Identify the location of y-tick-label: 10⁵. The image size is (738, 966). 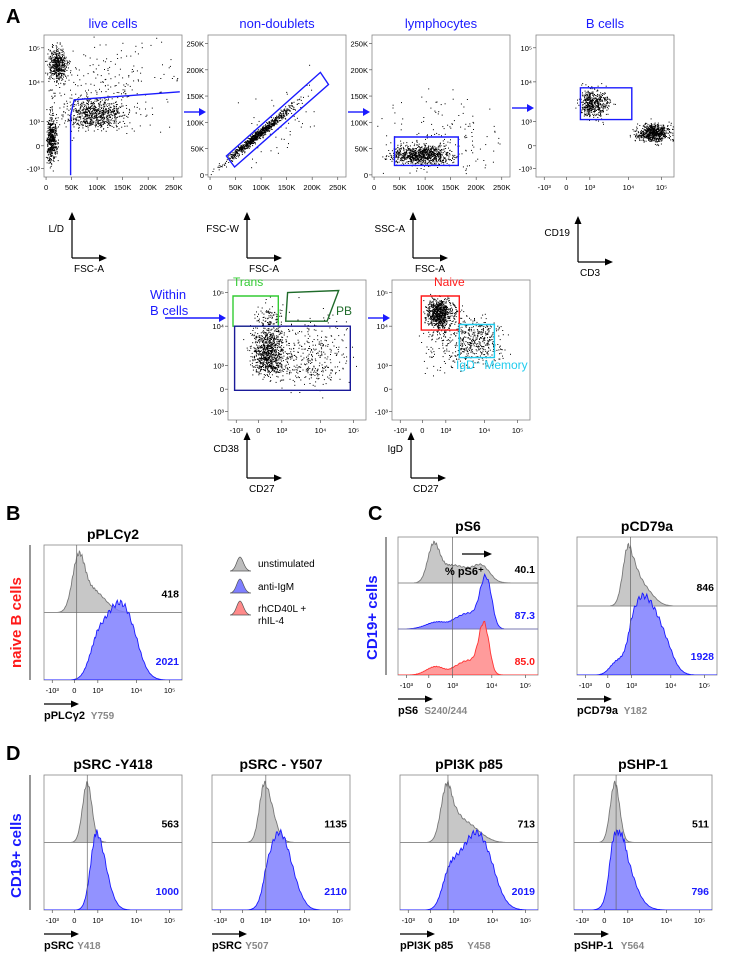
(34, 48).